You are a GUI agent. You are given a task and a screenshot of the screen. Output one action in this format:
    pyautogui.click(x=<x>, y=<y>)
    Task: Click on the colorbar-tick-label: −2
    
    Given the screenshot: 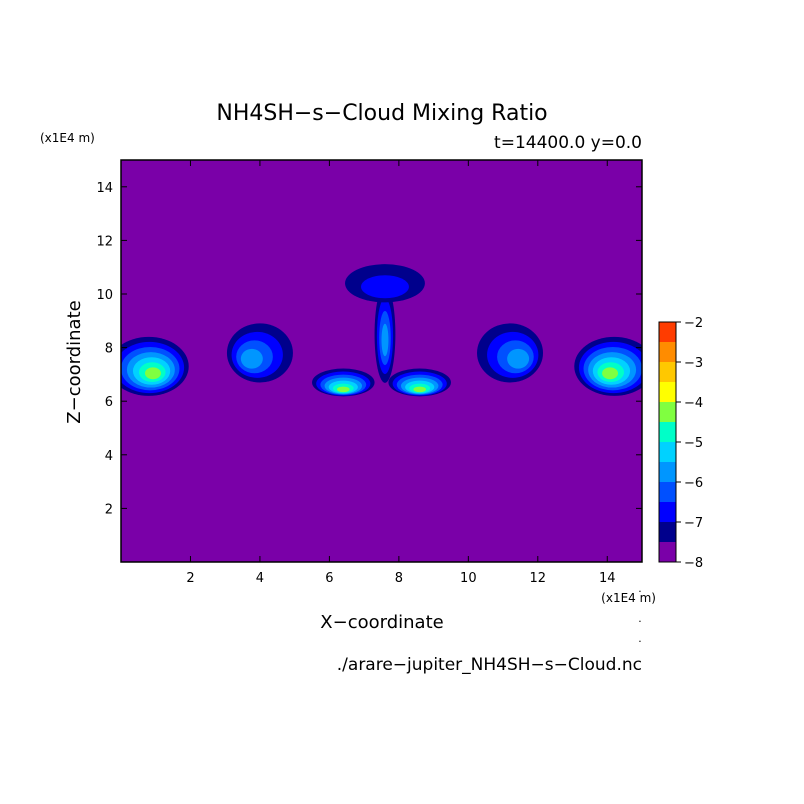 What is the action you would take?
    pyautogui.click(x=693, y=323)
    